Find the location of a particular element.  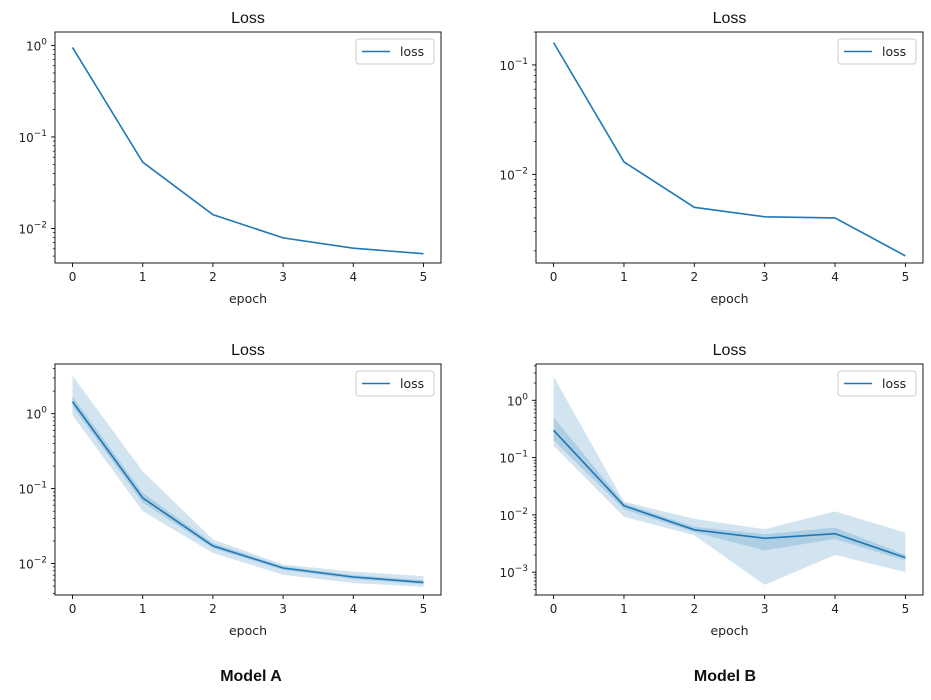

chart-top-left-title: Loss is located at coordinates (248, 18).